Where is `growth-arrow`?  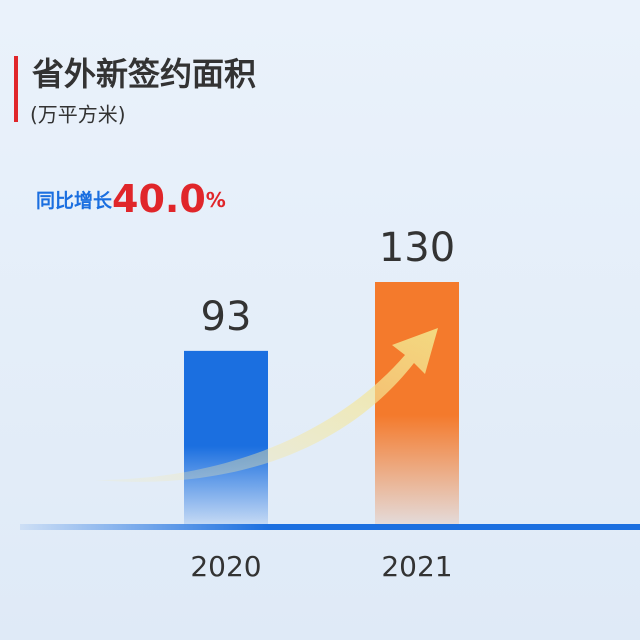 growth-arrow is located at coordinates (266, 405).